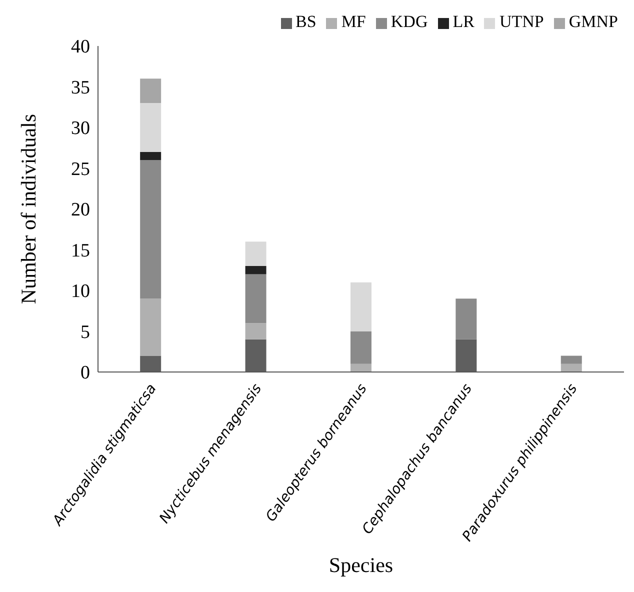 The width and height of the screenshot is (634, 592). Describe the element at coordinates (80, 291) in the screenshot. I see `y-tick-label: 10` at that location.